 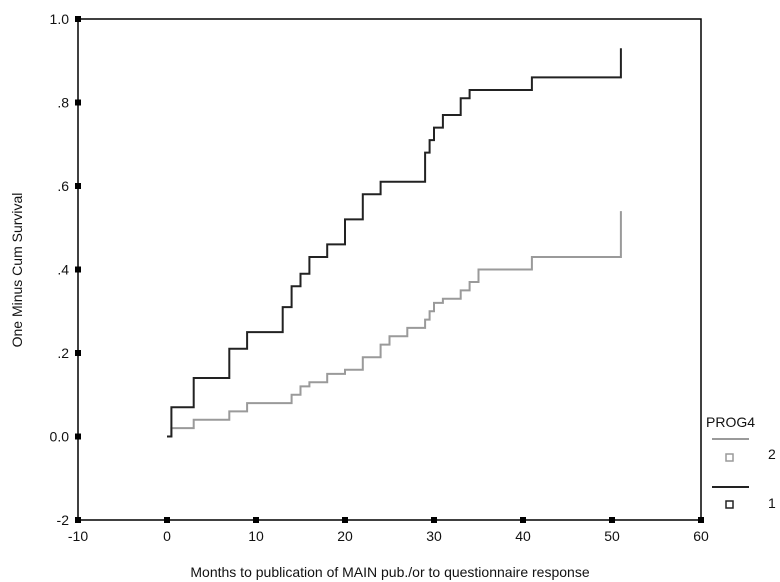 What do you see at coordinates (63, 270) in the screenshot?
I see `y-tick-label: .4` at bounding box center [63, 270].